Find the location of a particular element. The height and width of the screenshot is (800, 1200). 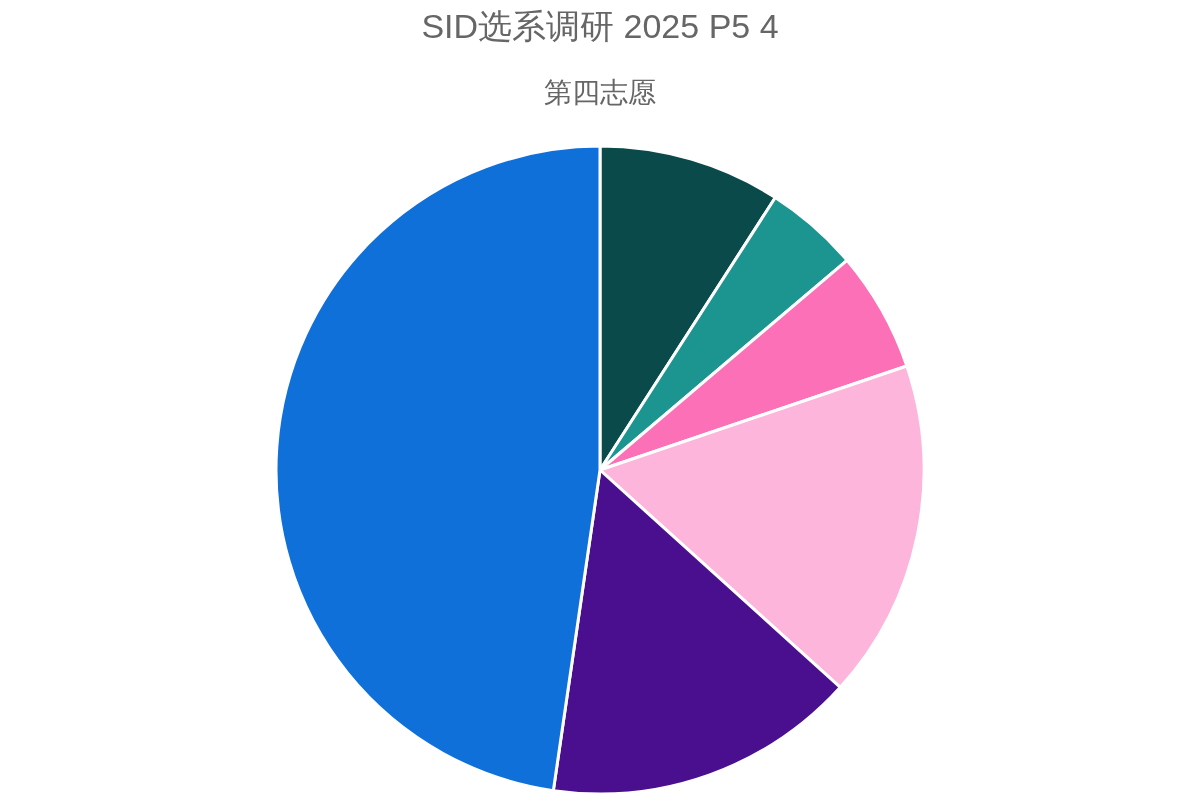

chart-title: SID选系调研 2025 P5 4 is located at coordinates (600, 26).